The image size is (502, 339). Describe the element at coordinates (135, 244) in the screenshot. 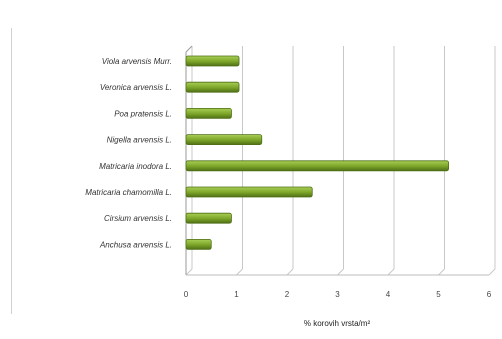

I see `category-label: Anchusa arvensis L.` at that location.